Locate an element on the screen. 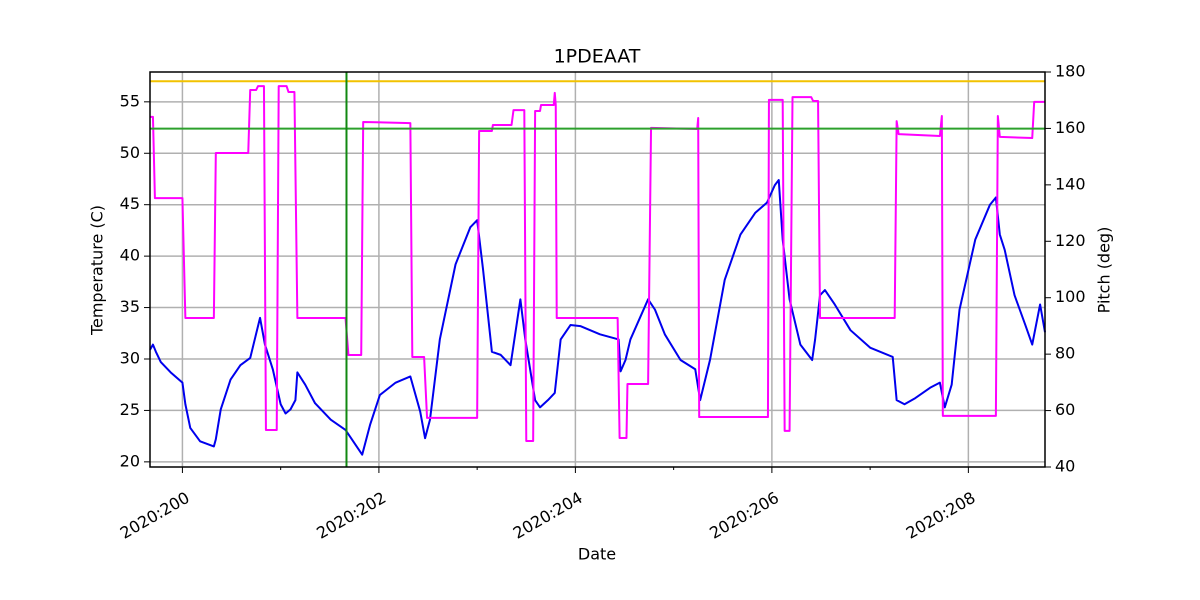 The height and width of the screenshot is (600, 1200). y-tick-label: 25 is located at coordinates (130, 409).